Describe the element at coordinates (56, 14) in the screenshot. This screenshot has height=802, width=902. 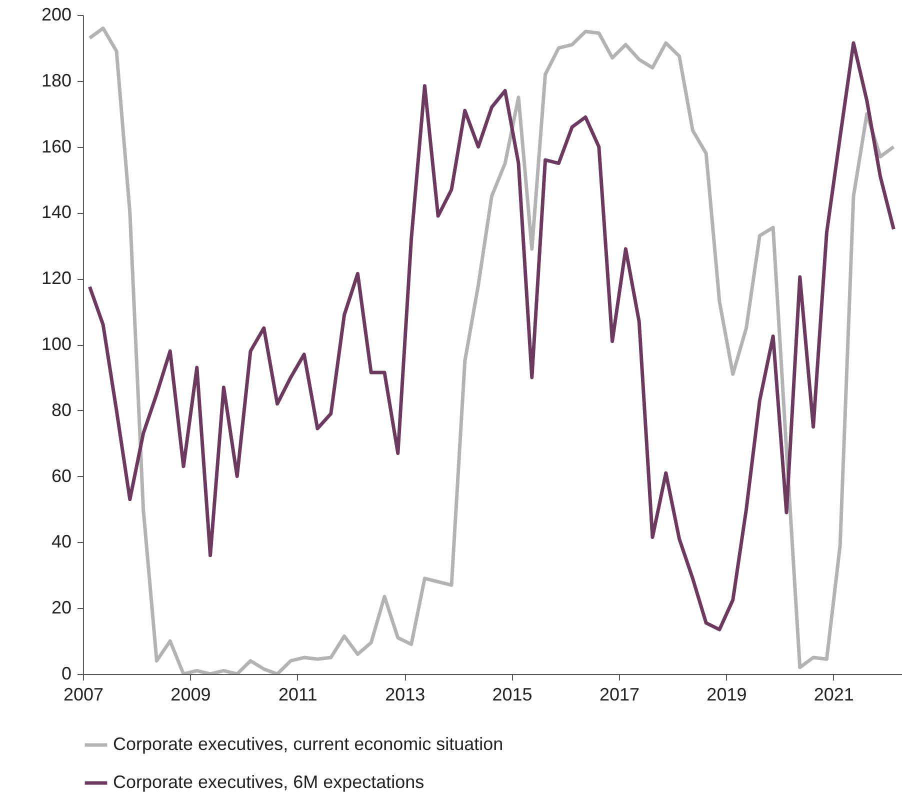
I see `y-tick-label: 200` at that location.